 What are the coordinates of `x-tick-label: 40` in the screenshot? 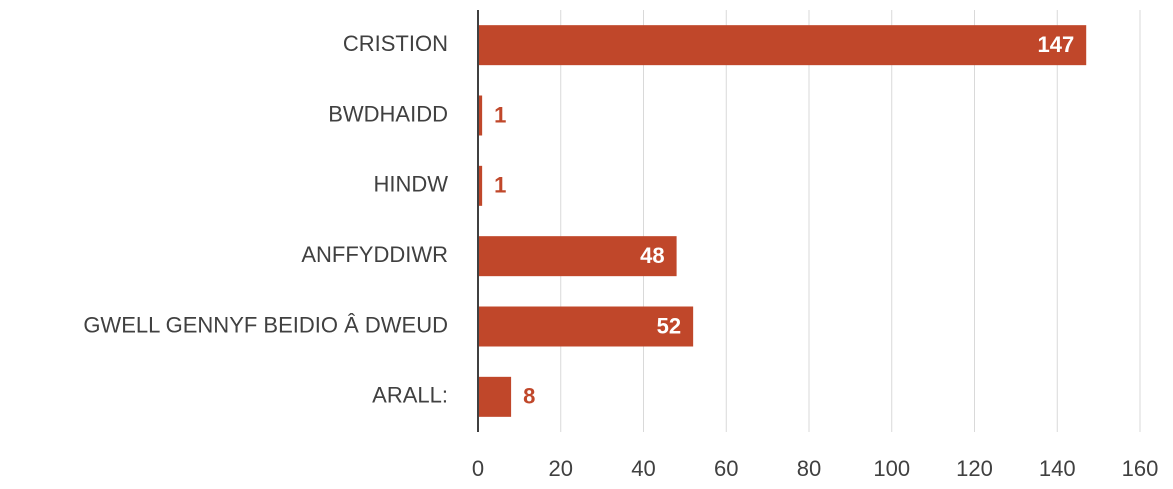 It's located at (643, 468).